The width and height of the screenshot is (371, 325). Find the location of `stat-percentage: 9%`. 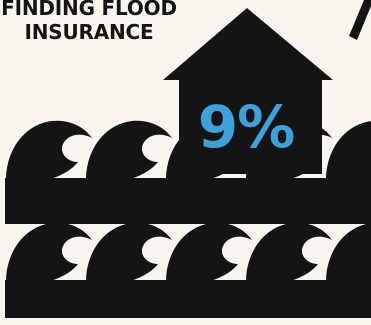

stat-percentage: 9% is located at coordinates (246, 127).